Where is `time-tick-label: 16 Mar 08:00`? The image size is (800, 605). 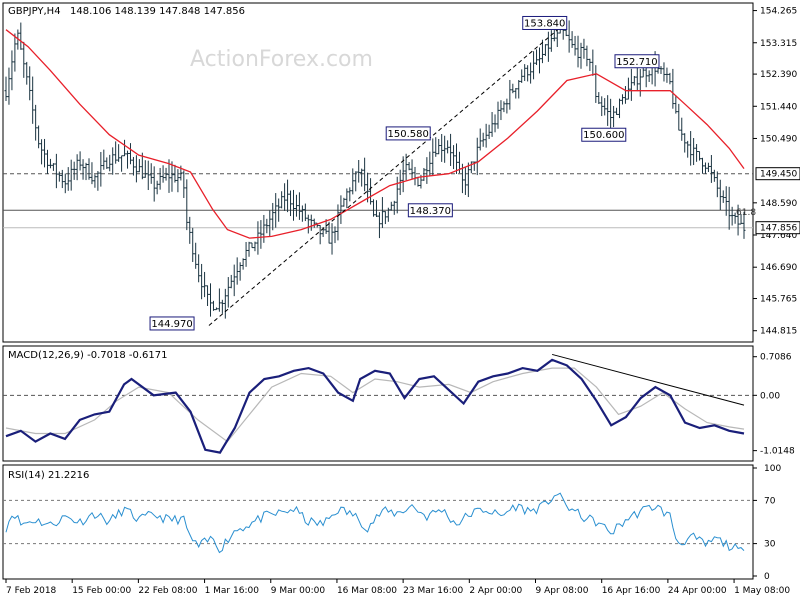 time-tick-label: 16 Mar 08:00 is located at coordinates (367, 591).